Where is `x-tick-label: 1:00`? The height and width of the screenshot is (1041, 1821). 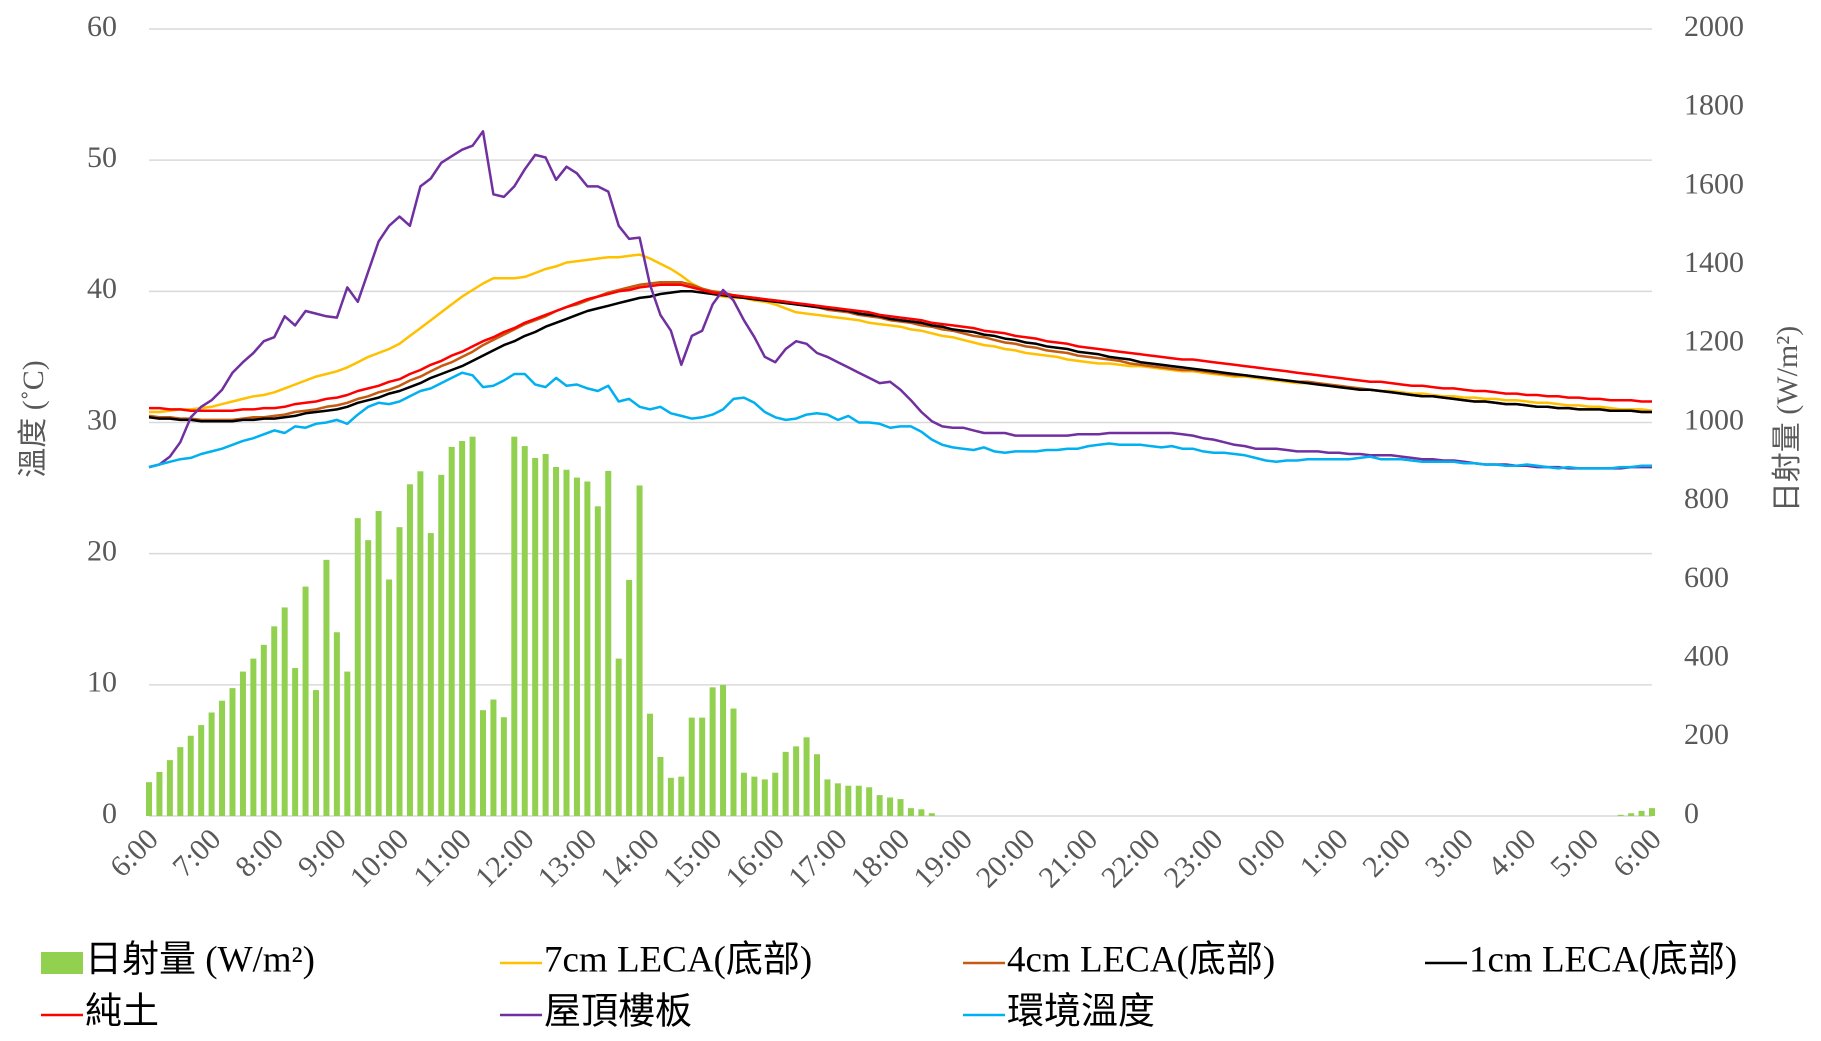
x-tick-label: 1:00 is located at coordinates (1324, 852).